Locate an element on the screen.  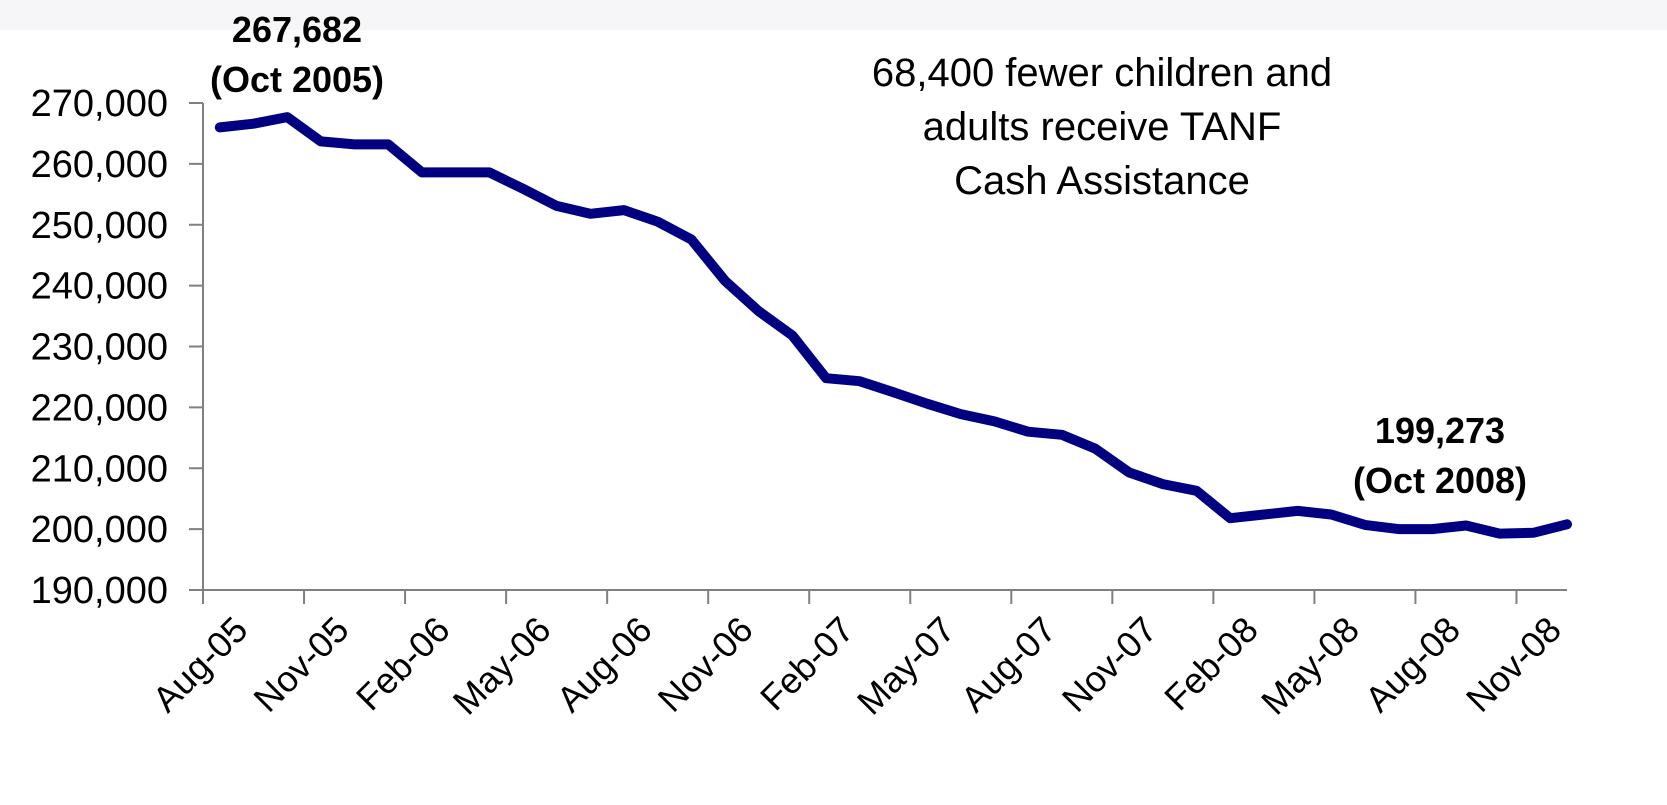
x-tick-label: Nov-08 is located at coordinates (1513, 664).